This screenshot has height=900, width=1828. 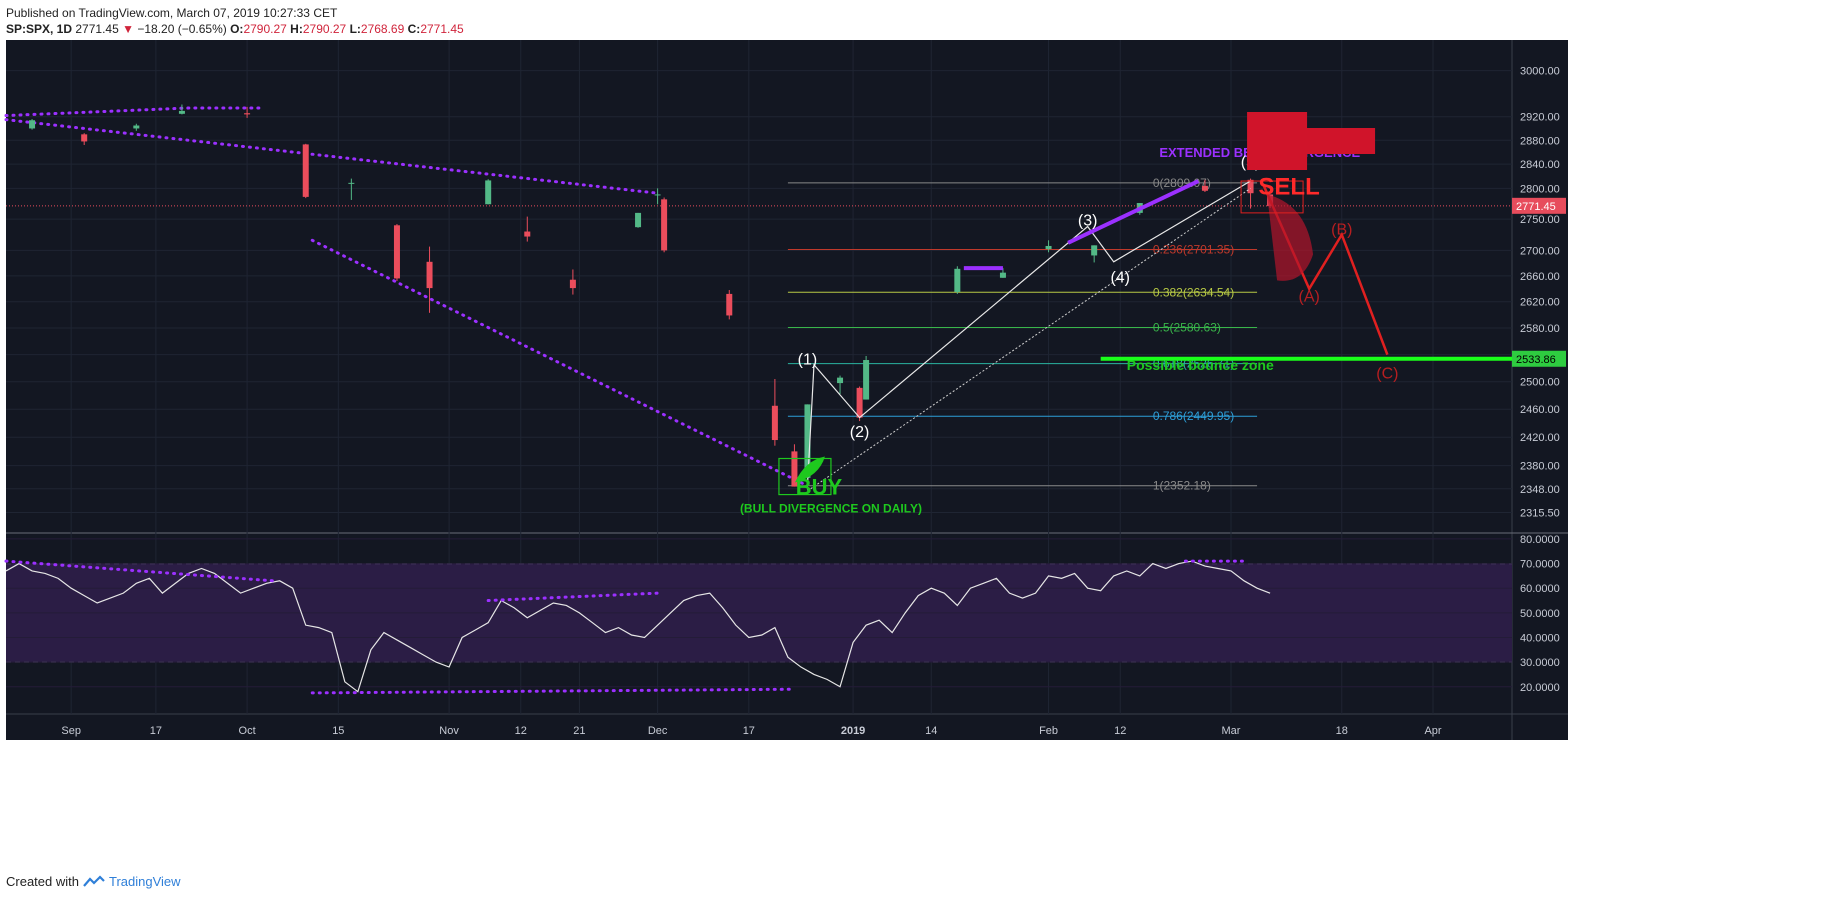 I want to click on fib-level-label: 0.236(2701.35), so click(x=1193, y=250).